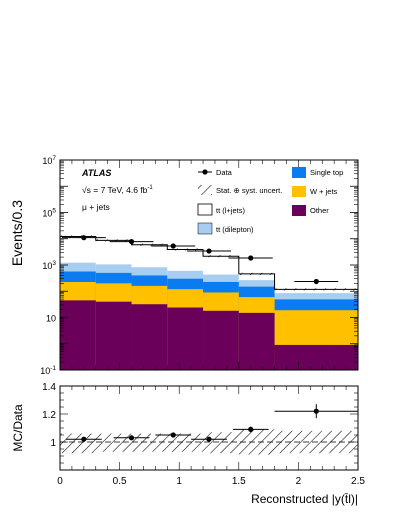  I want to click on main-y-tick-label-1: 10, so click(51, 319).